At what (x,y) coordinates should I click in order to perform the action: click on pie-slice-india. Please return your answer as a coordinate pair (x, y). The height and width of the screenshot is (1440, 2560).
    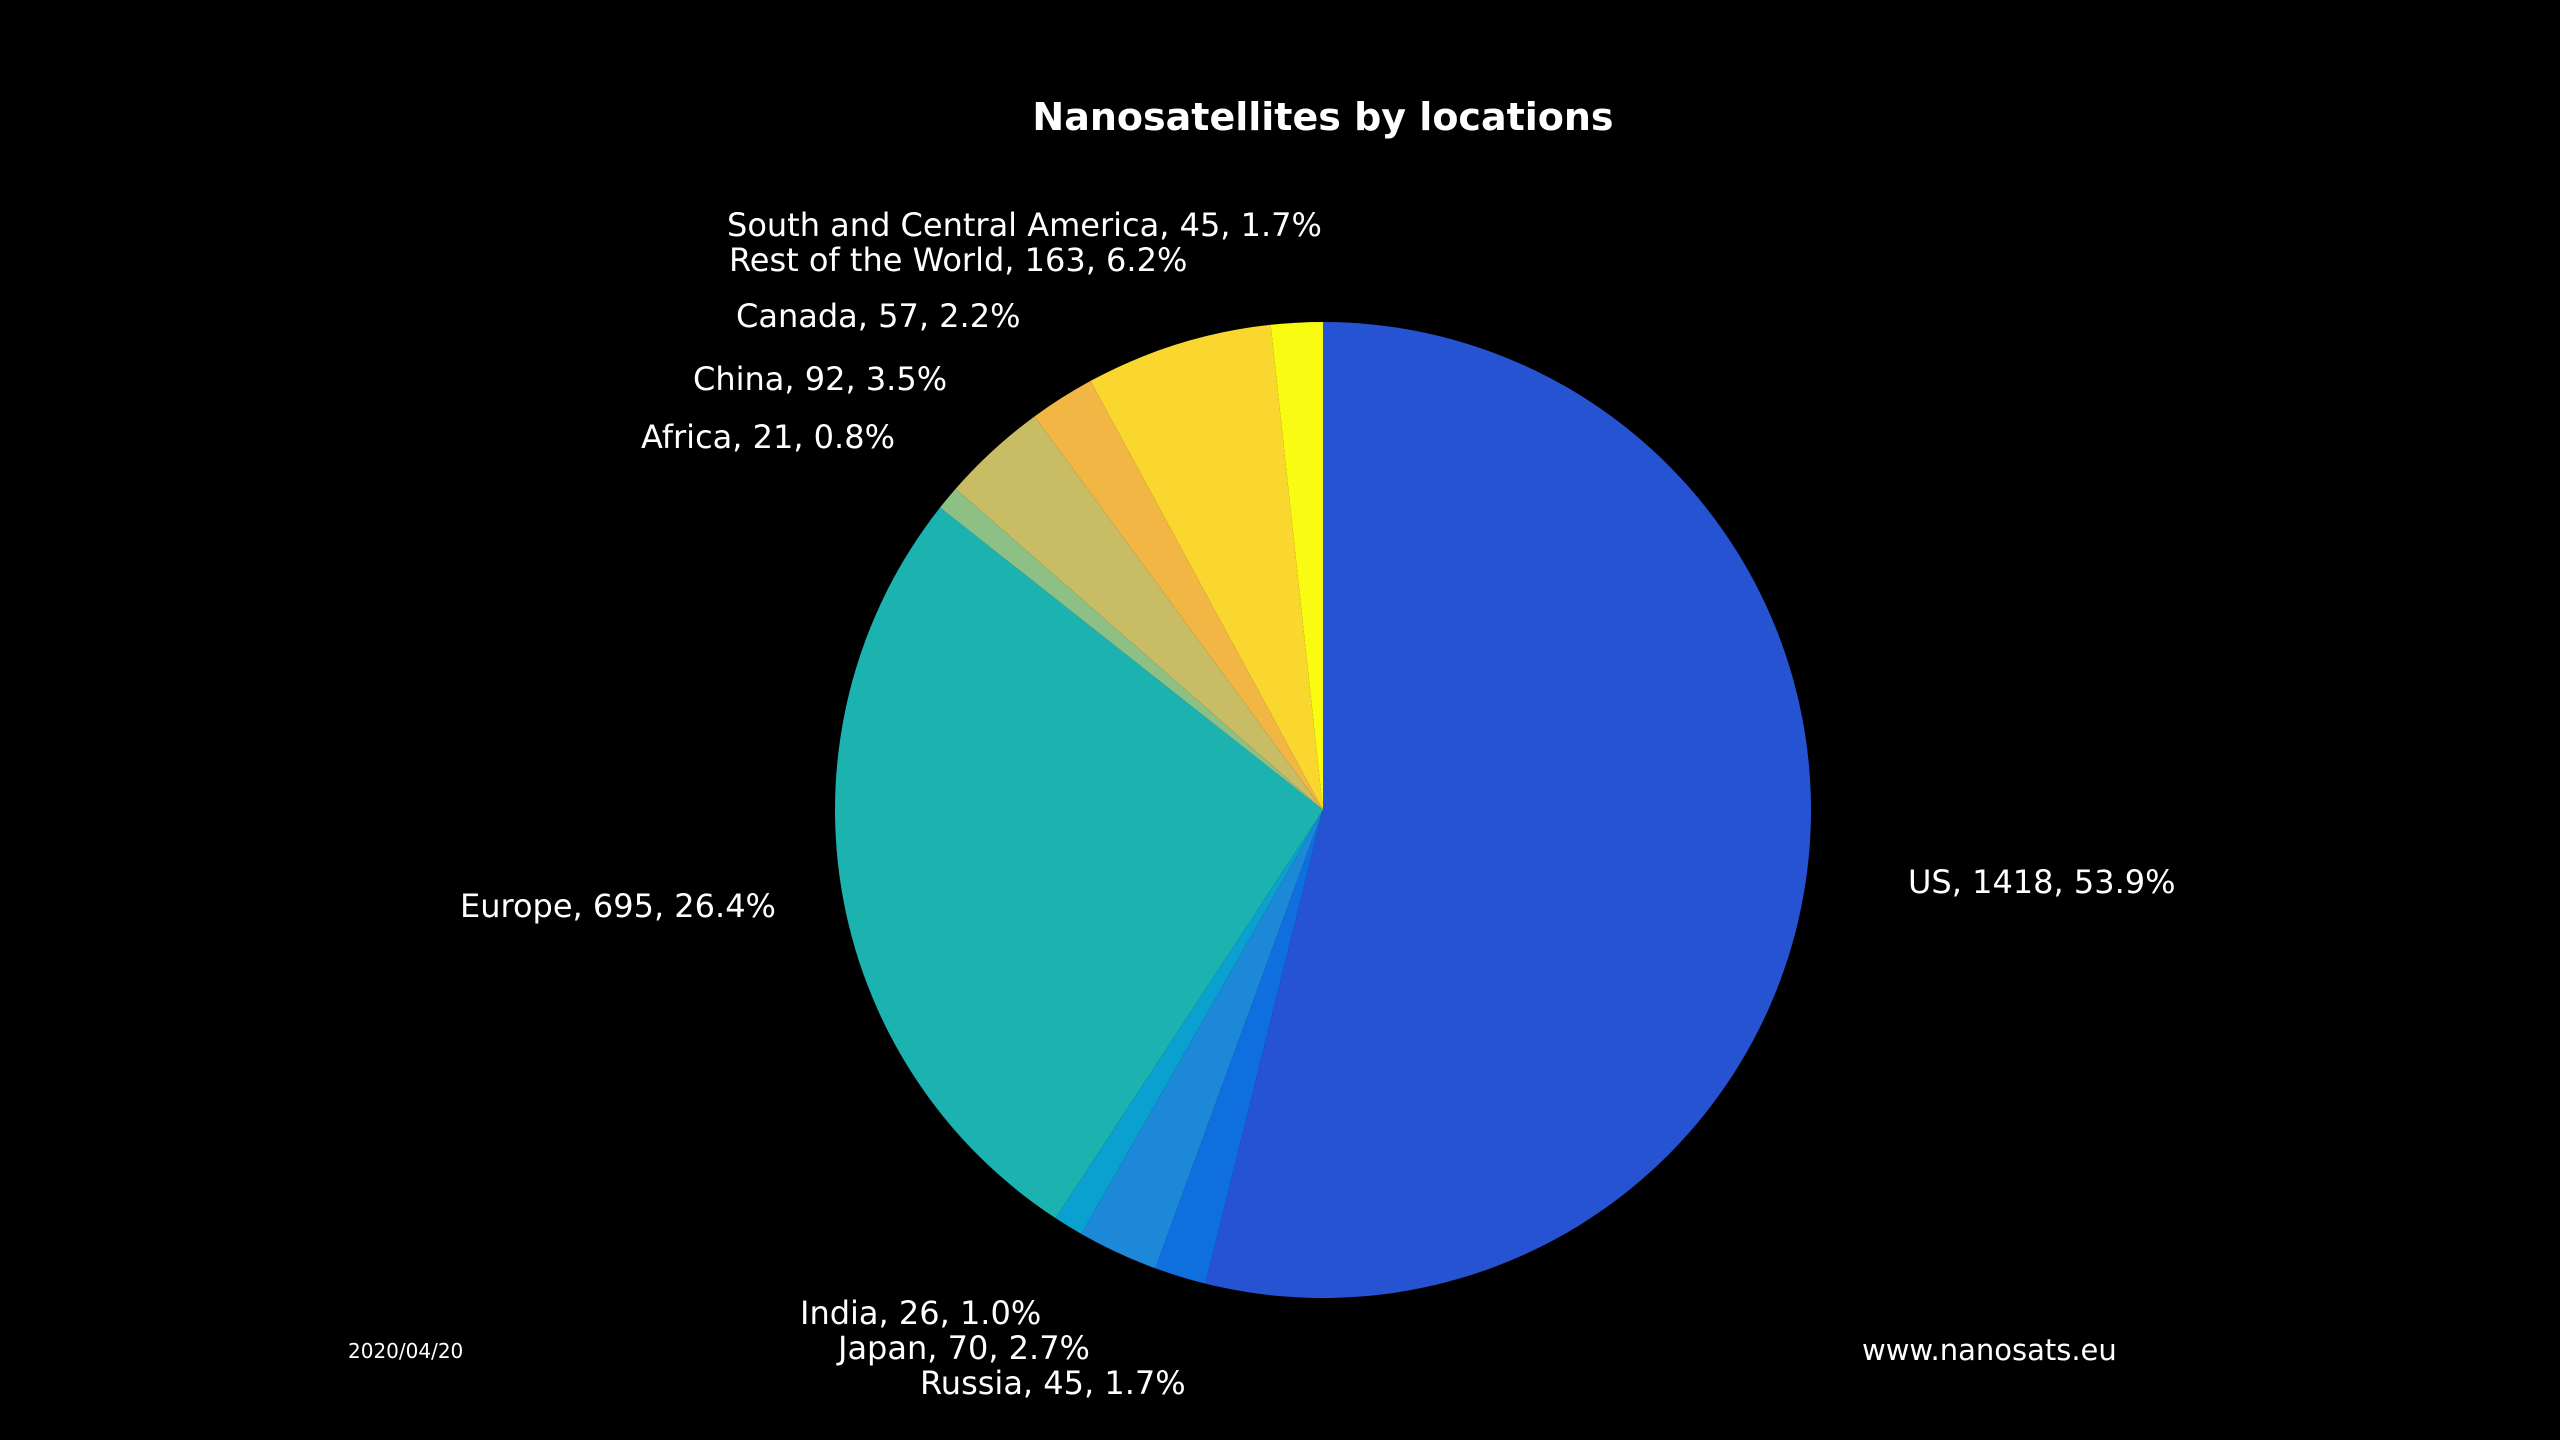
    Looking at the image, I should click on (1189, 1022).